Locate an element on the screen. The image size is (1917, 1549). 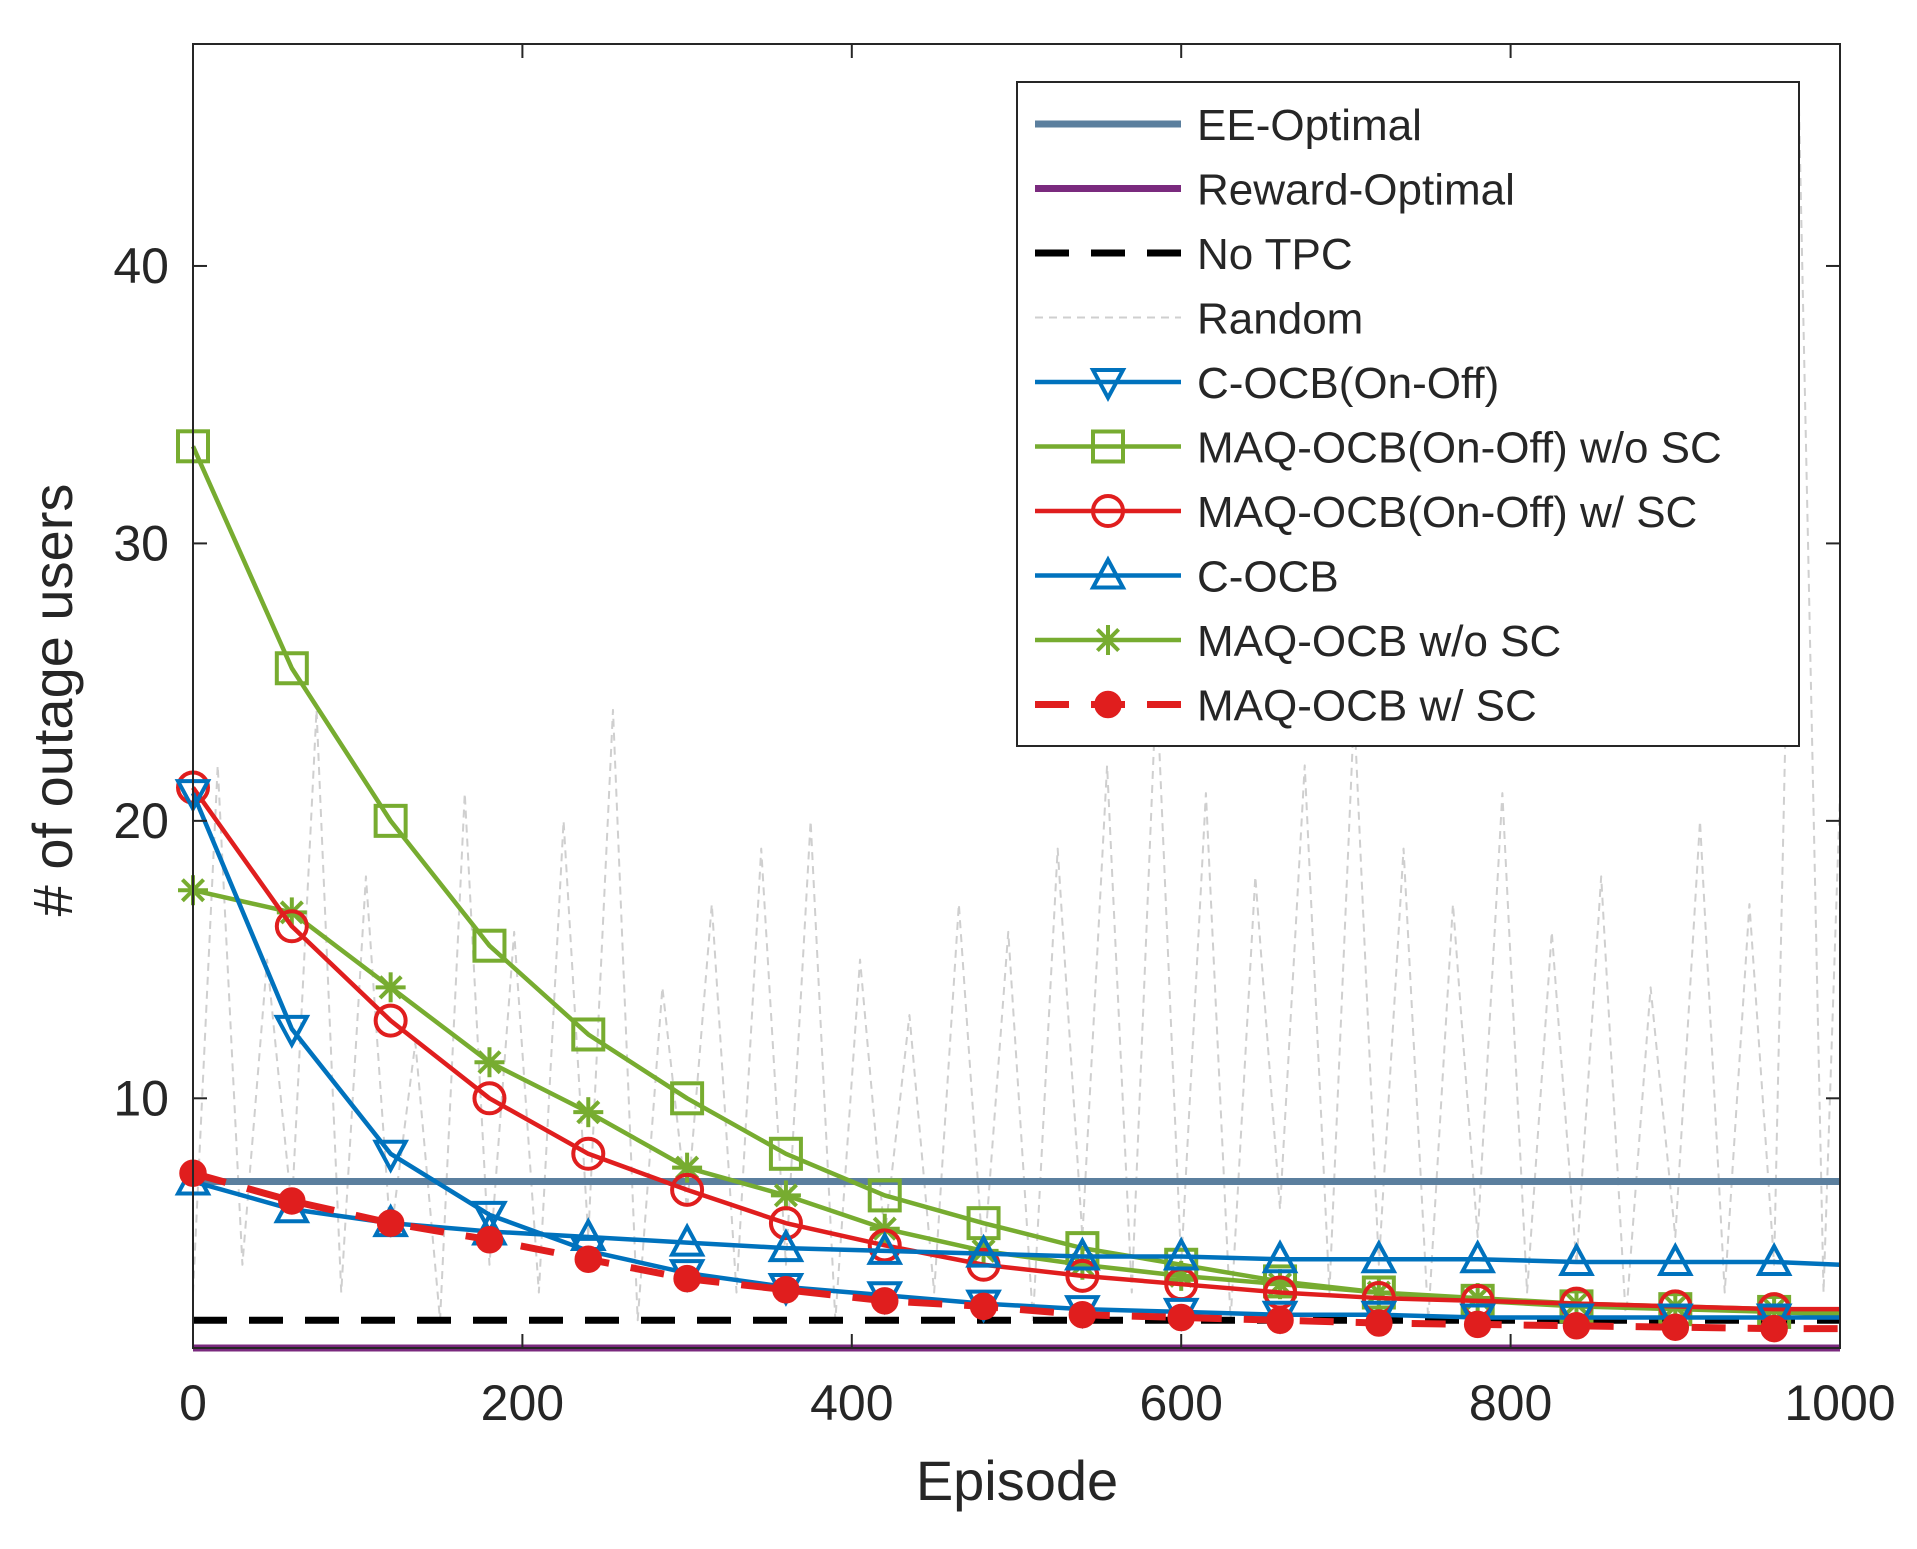
series-line-maq-ocb-w-sc is located at coordinates (1016, 1251).